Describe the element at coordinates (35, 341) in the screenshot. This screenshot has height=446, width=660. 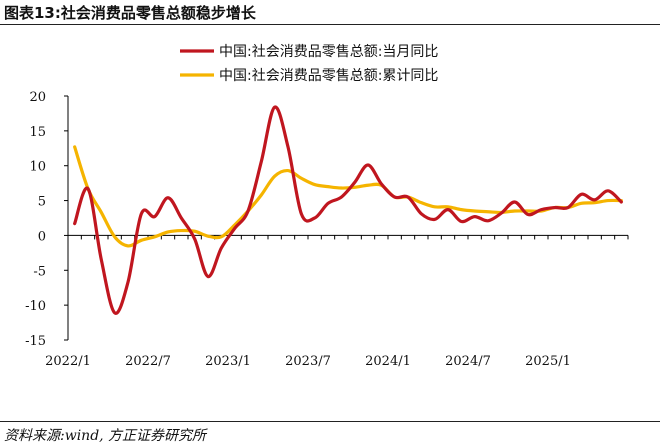
I see `y-tick-label: -15` at that location.